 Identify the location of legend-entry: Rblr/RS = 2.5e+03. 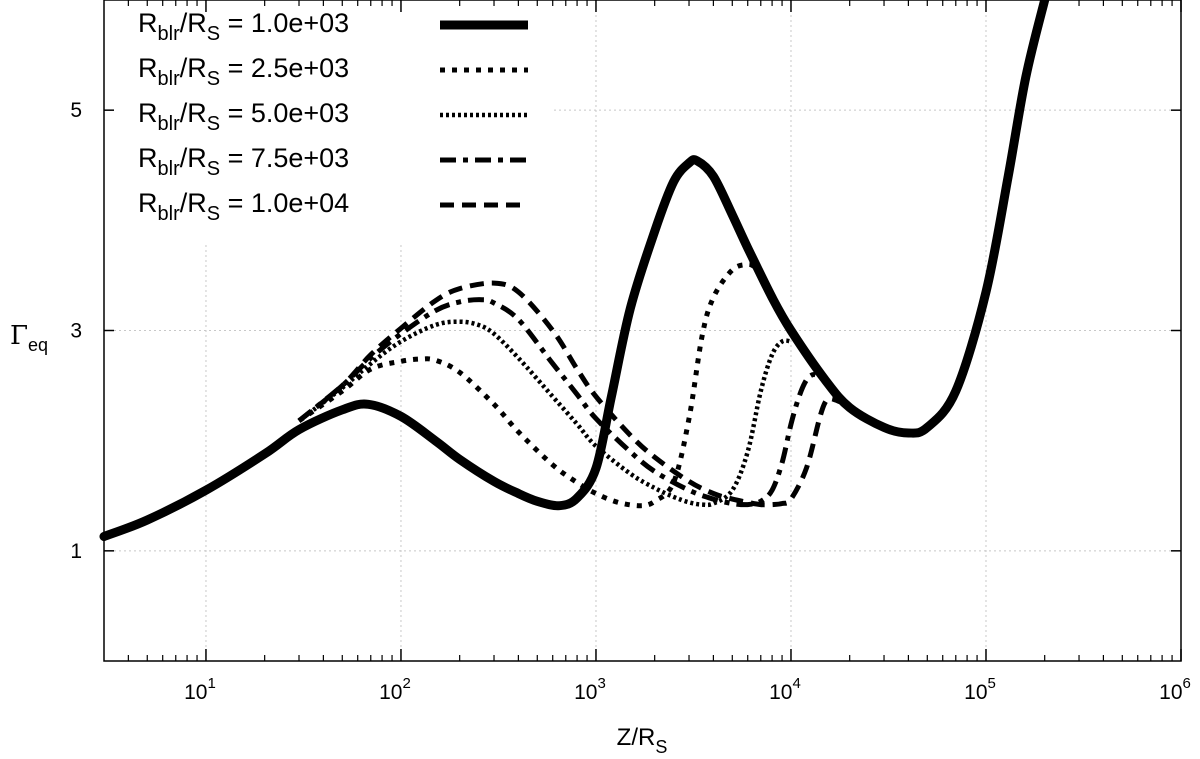
(333, 71).